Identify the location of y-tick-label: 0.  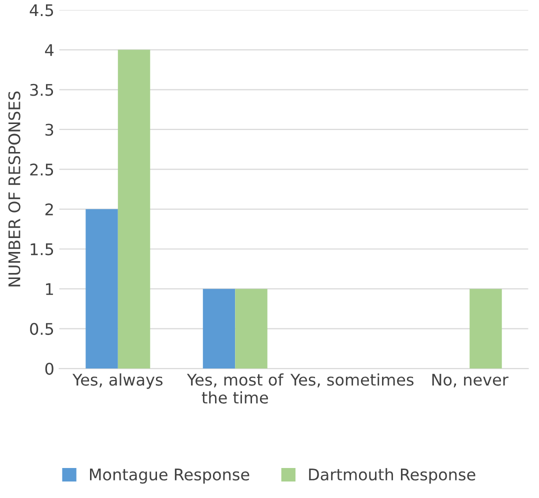
(49, 368).